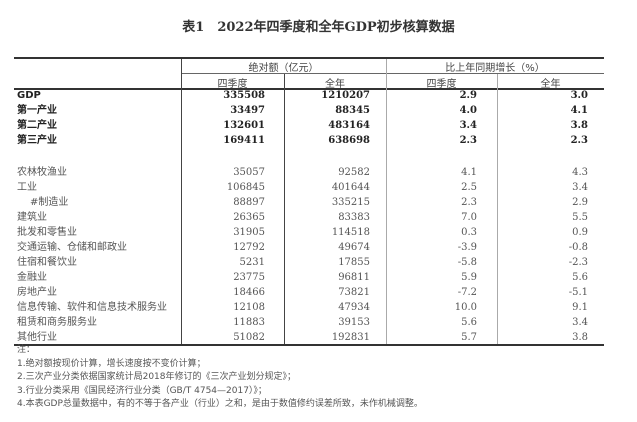 The height and width of the screenshot is (422, 637). What do you see at coordinates (32, 217) in the screenshot?
I see `row-label: 建筑业` at bounding box center [32, 217].